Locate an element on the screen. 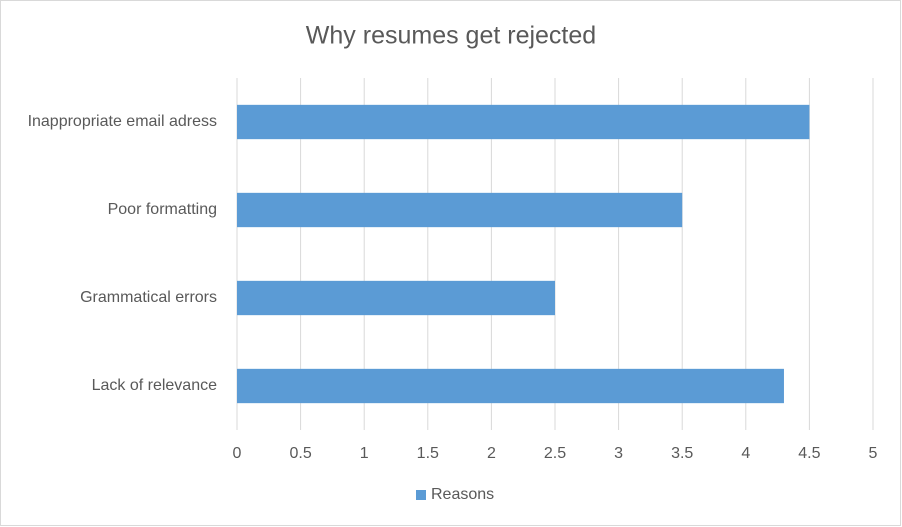 The image size is (902, 527). legend-swatch is located at coordinates (421, 495).